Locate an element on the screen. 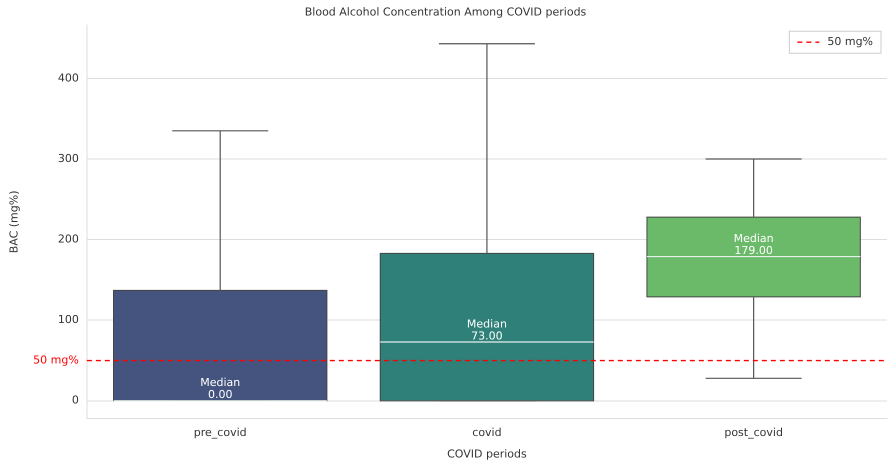  y-axis-title: BAC (mg%) is located at coordinates (13, 222).